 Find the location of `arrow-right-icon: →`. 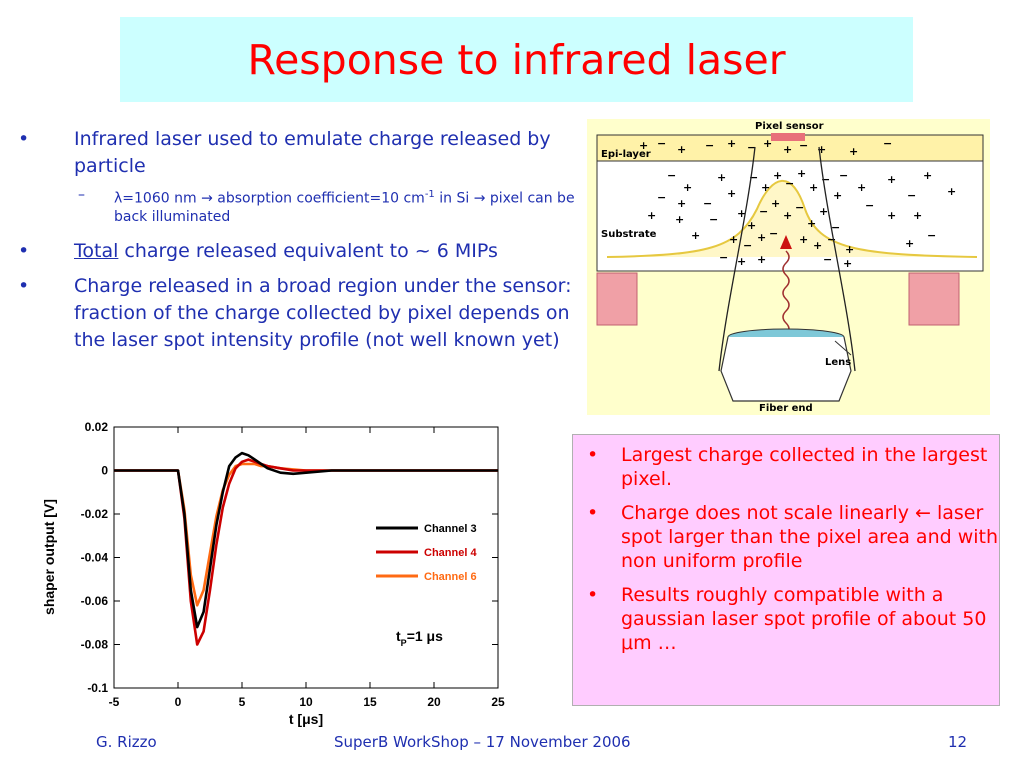

arrow-right-icon: → is located at coordinates (207, 198).